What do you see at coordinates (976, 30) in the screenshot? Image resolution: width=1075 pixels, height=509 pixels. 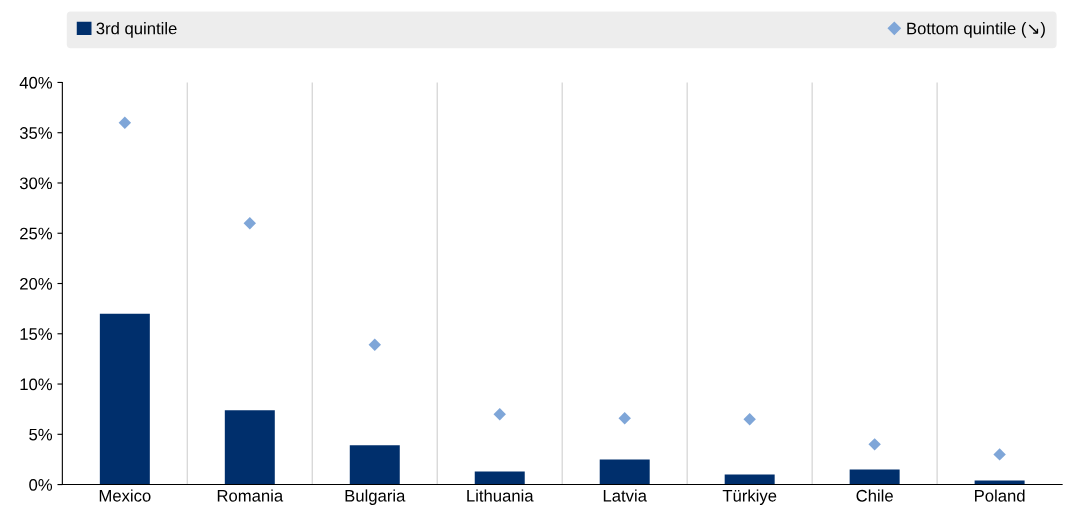 I see `legend-label: Bottom quintile (↘)` at bounding box center [976, 30].